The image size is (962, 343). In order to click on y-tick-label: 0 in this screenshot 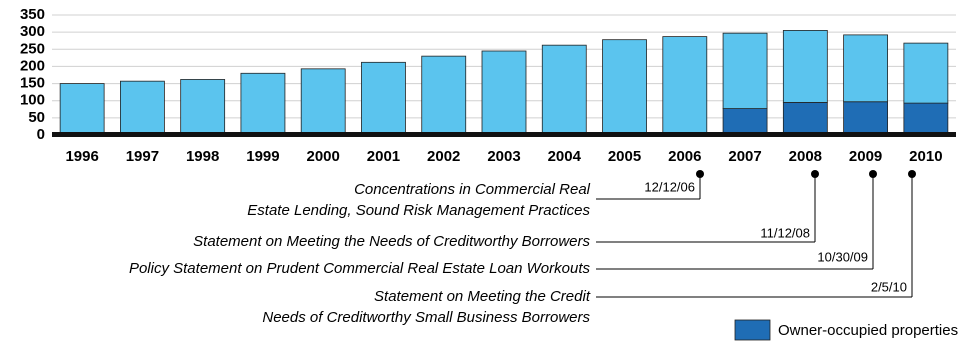, I will do `click(41, 134)`.